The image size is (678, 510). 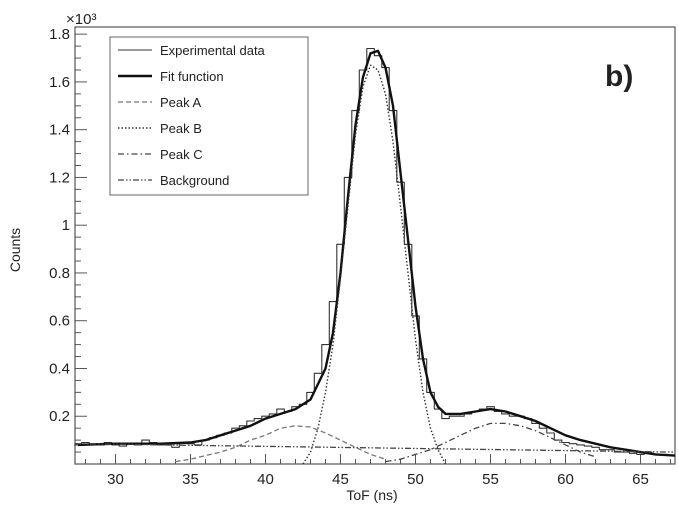 What do you see at coordinates (59, 321) in the screenshot?
I see `y-tick-label: 0.6` at bounding box center [59, 321].